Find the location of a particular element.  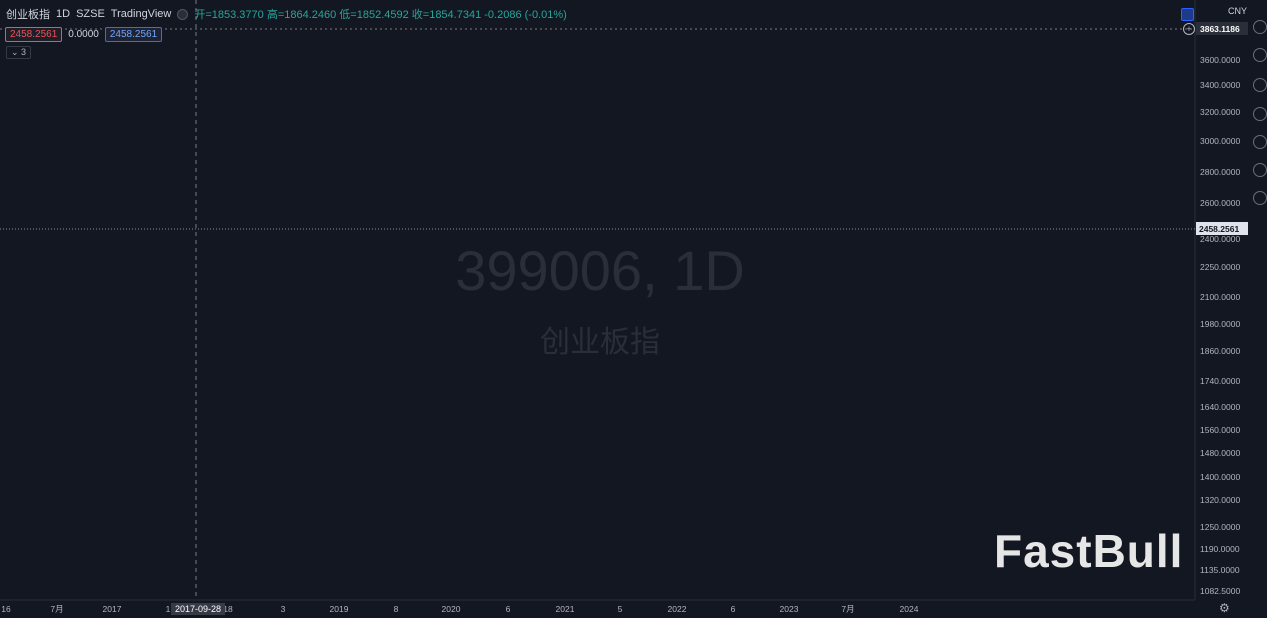

symbol-name: 创业板指 is located at coordinates (28, 15).